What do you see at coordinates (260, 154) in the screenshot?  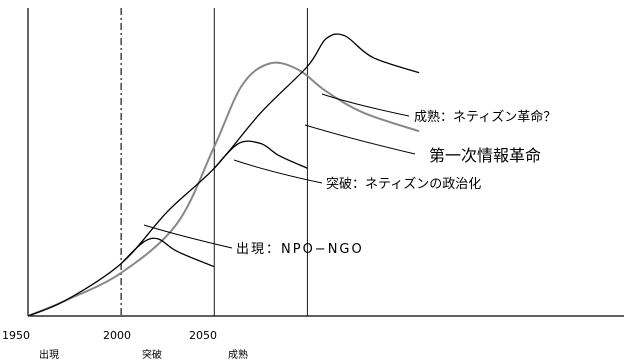 I see `curve-breakthrough-bump` at bounding box center [260, 154].